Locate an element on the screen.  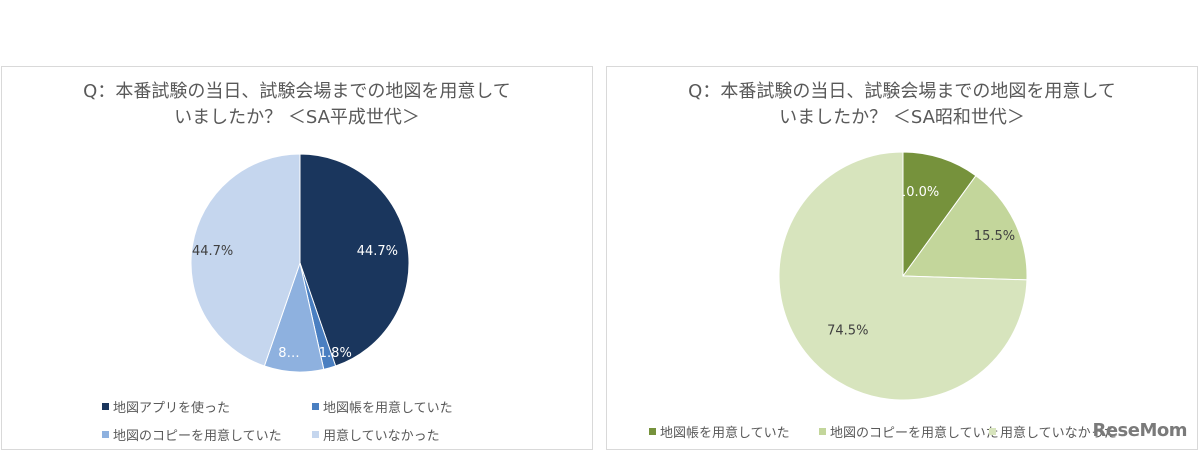
data-label: 15.5% is located at coordinates (994, 236).